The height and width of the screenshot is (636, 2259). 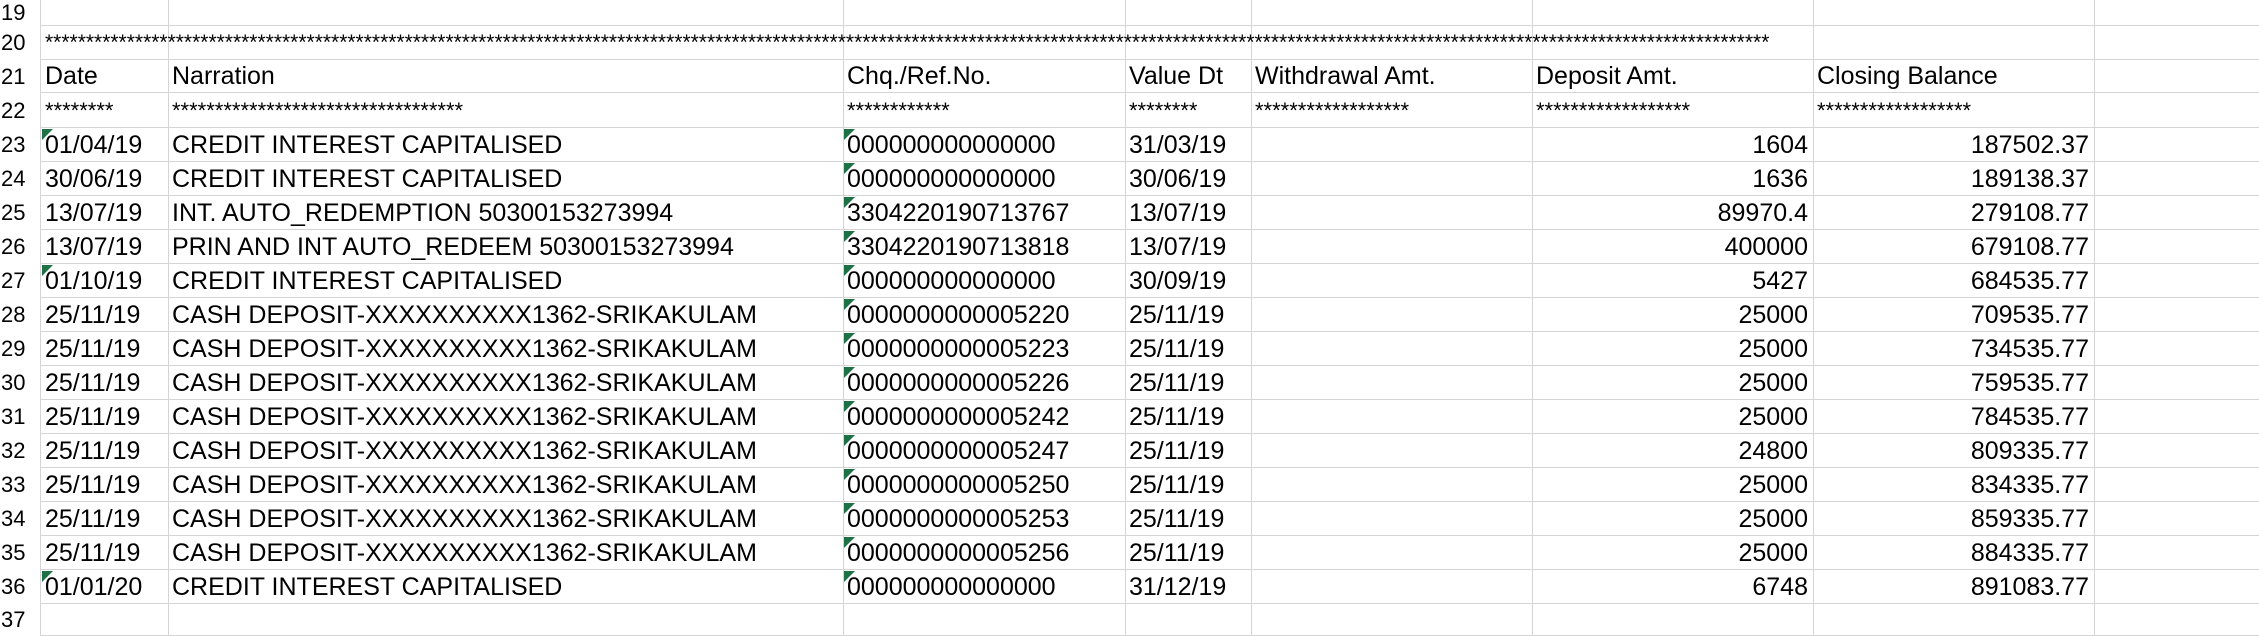 I want to click on deposit-cell: 89970.4, so click(x=1762, y=212).